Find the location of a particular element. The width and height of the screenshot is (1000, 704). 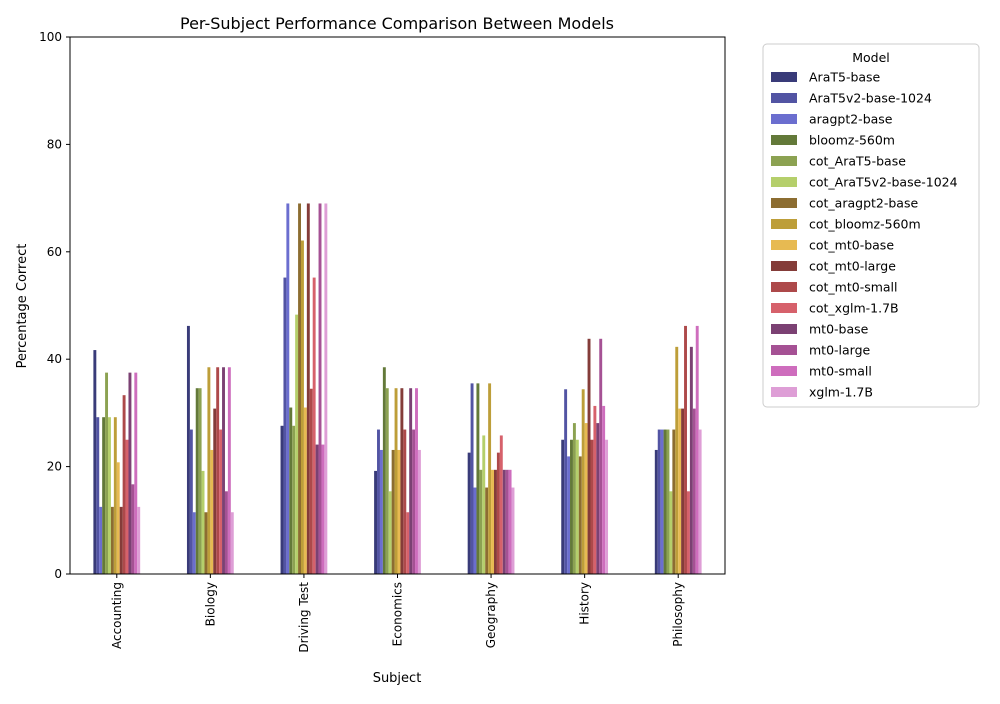

legend-label: cot_aragpt2-base is located at coordinates (863, 203).